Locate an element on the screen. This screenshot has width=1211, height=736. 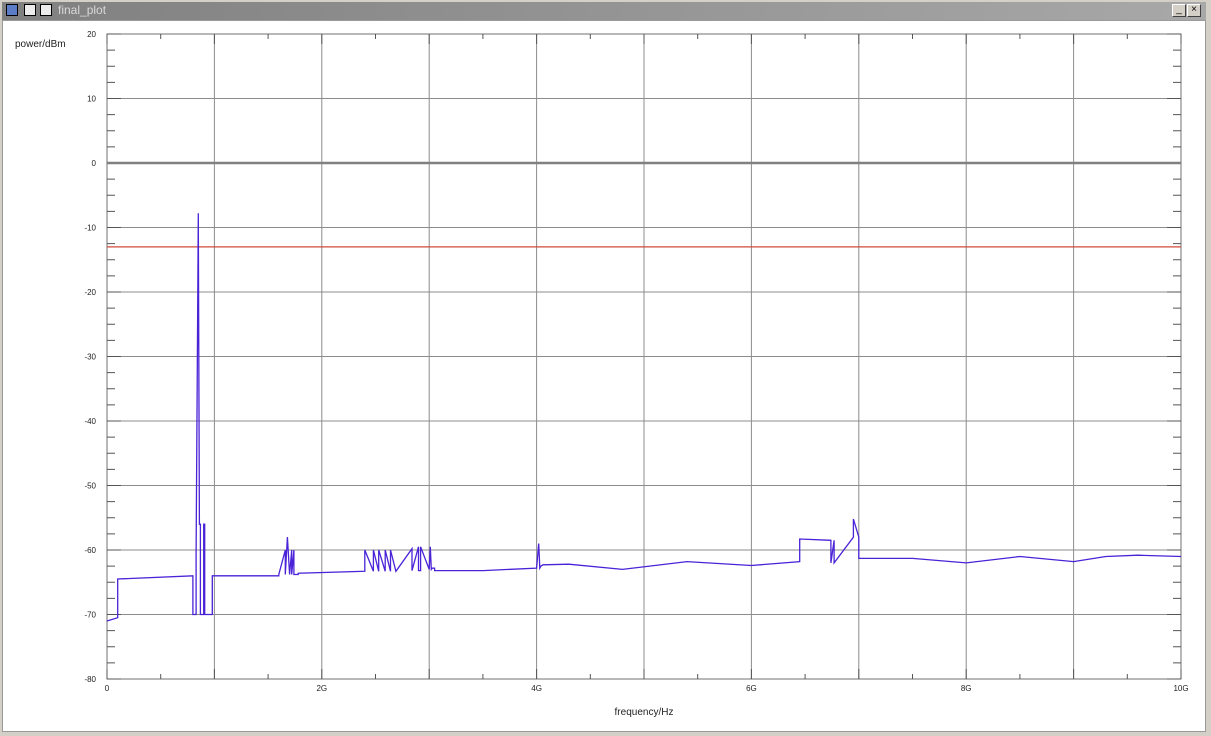
y-tick-label: -70 is located at coordinates (90, 615).